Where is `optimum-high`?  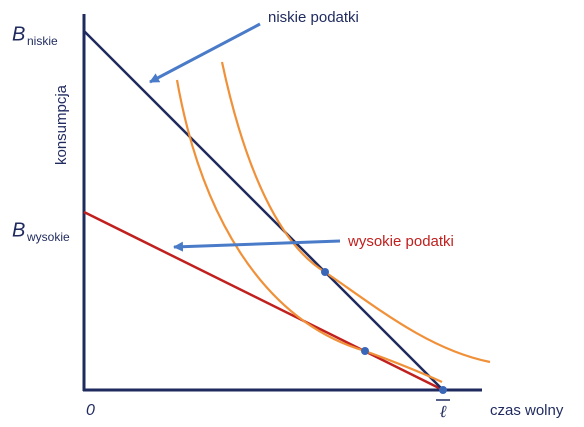 optimum-high is located at coordinates (365, 351).